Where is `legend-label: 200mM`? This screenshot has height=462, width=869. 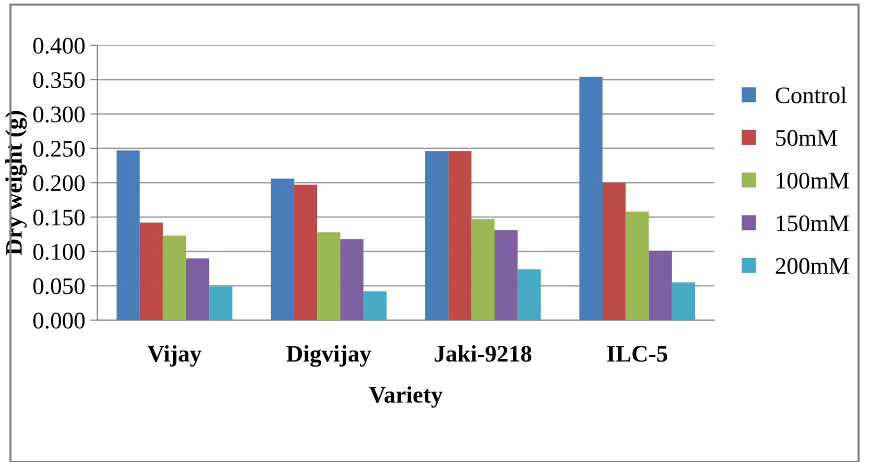
legend-label: 200mM is located at coordinates (812, 266).